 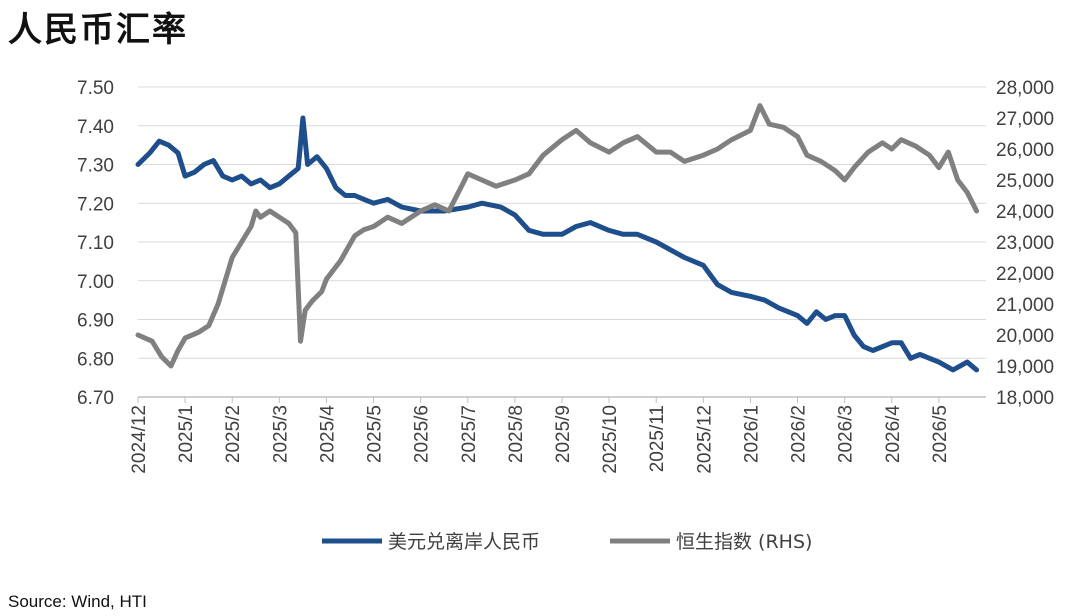 I want to click on y-left-tick-label: 6.80, so click(x=95, y=359).